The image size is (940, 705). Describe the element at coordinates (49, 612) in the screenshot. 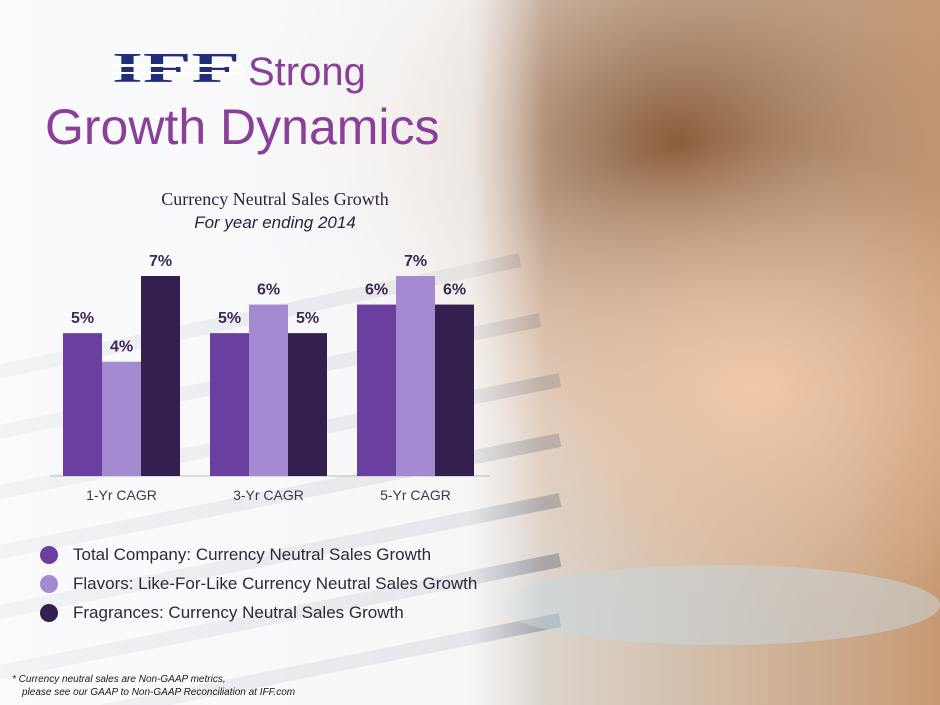

I see `legend-swatch-fragrances` at that location.